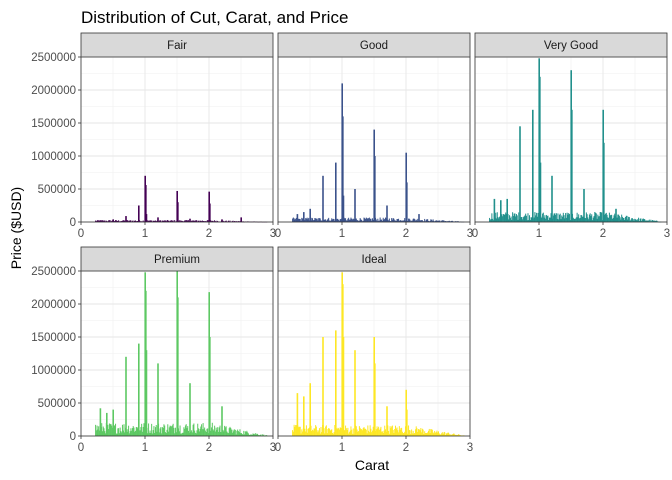 The width and height of the screenshot is (672, 480). Describe the element at coordinates (667, 234) in the screenshot. I see `x-tick-label: 3` at that location.